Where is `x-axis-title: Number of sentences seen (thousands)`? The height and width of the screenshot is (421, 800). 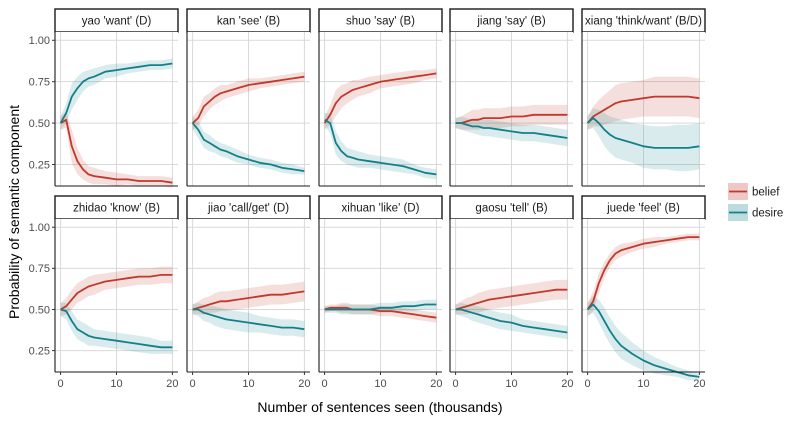 x-axis-title: Number of sentences seen (thousands) is located at coordinates (379, 407).